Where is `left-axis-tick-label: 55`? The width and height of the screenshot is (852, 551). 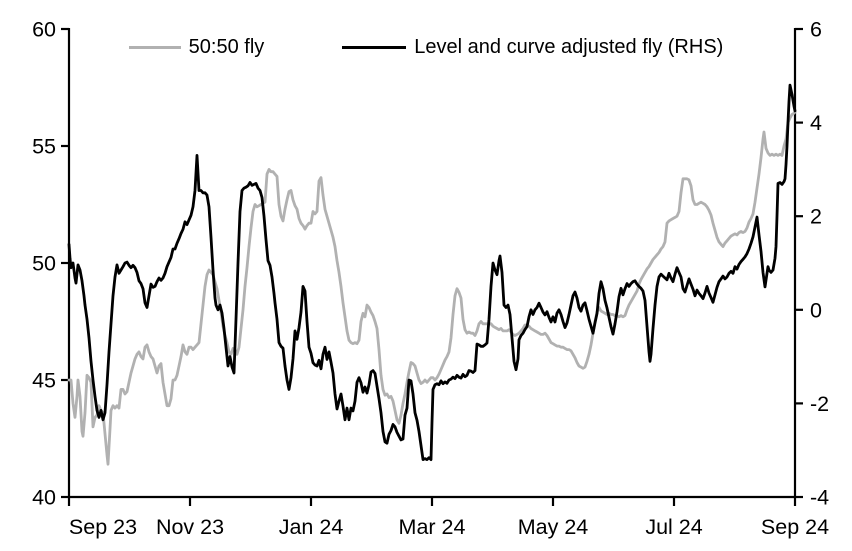 left-axis-tick-label: 55 is located at coordinates (44, 147).